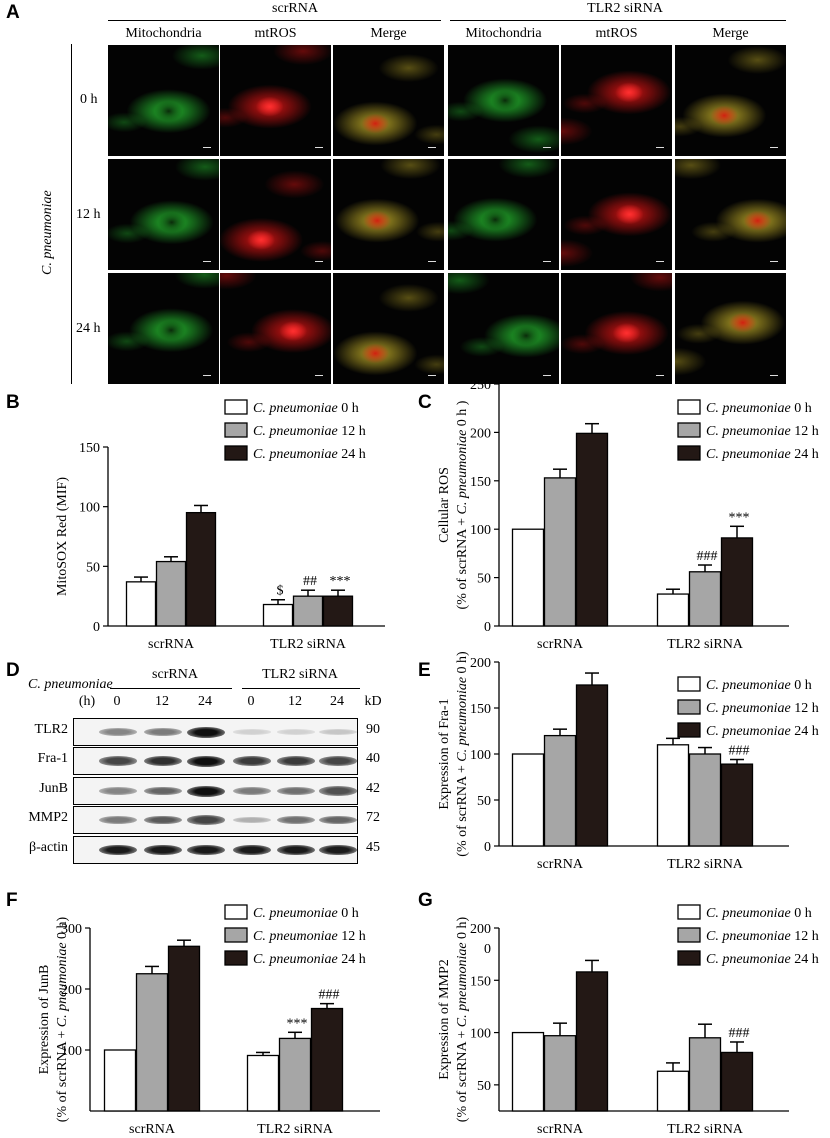 The height and width of the screenshot is (1138, 830). What do you see at coordinates (616, 33) in the screenshot?
I see `col-header-mtros-2: mtROS` at bounding box center [616, 33].